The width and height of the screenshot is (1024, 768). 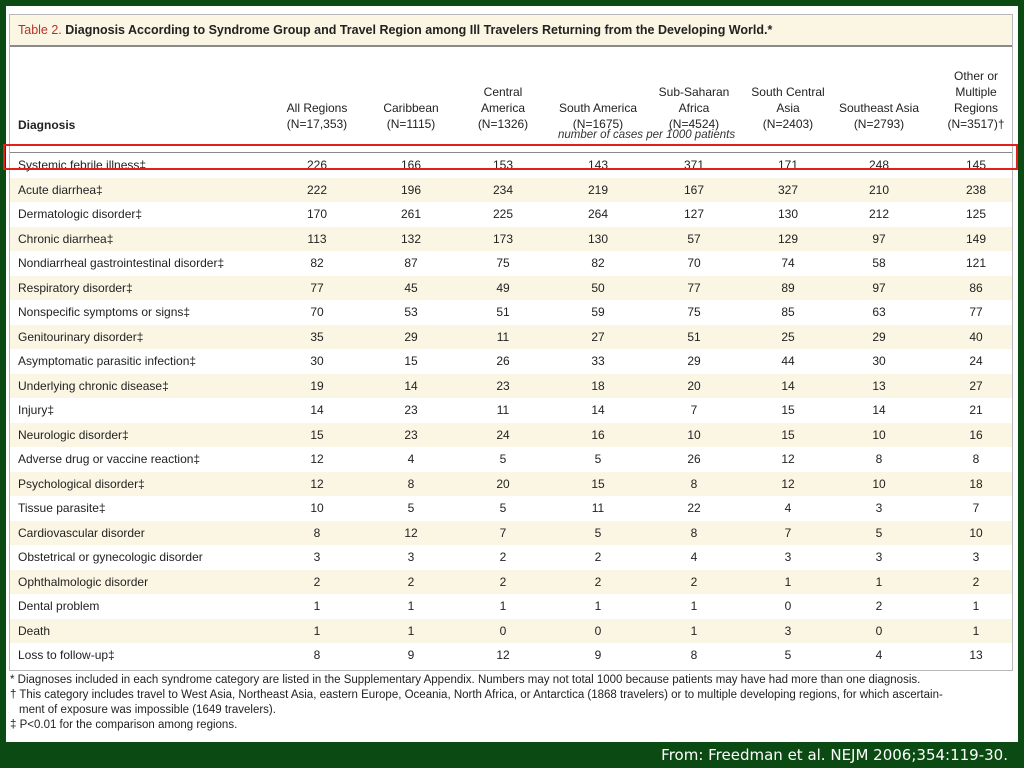 I want to click on row-label: Chronic diarrhea‡, so click(x=66, y=238).